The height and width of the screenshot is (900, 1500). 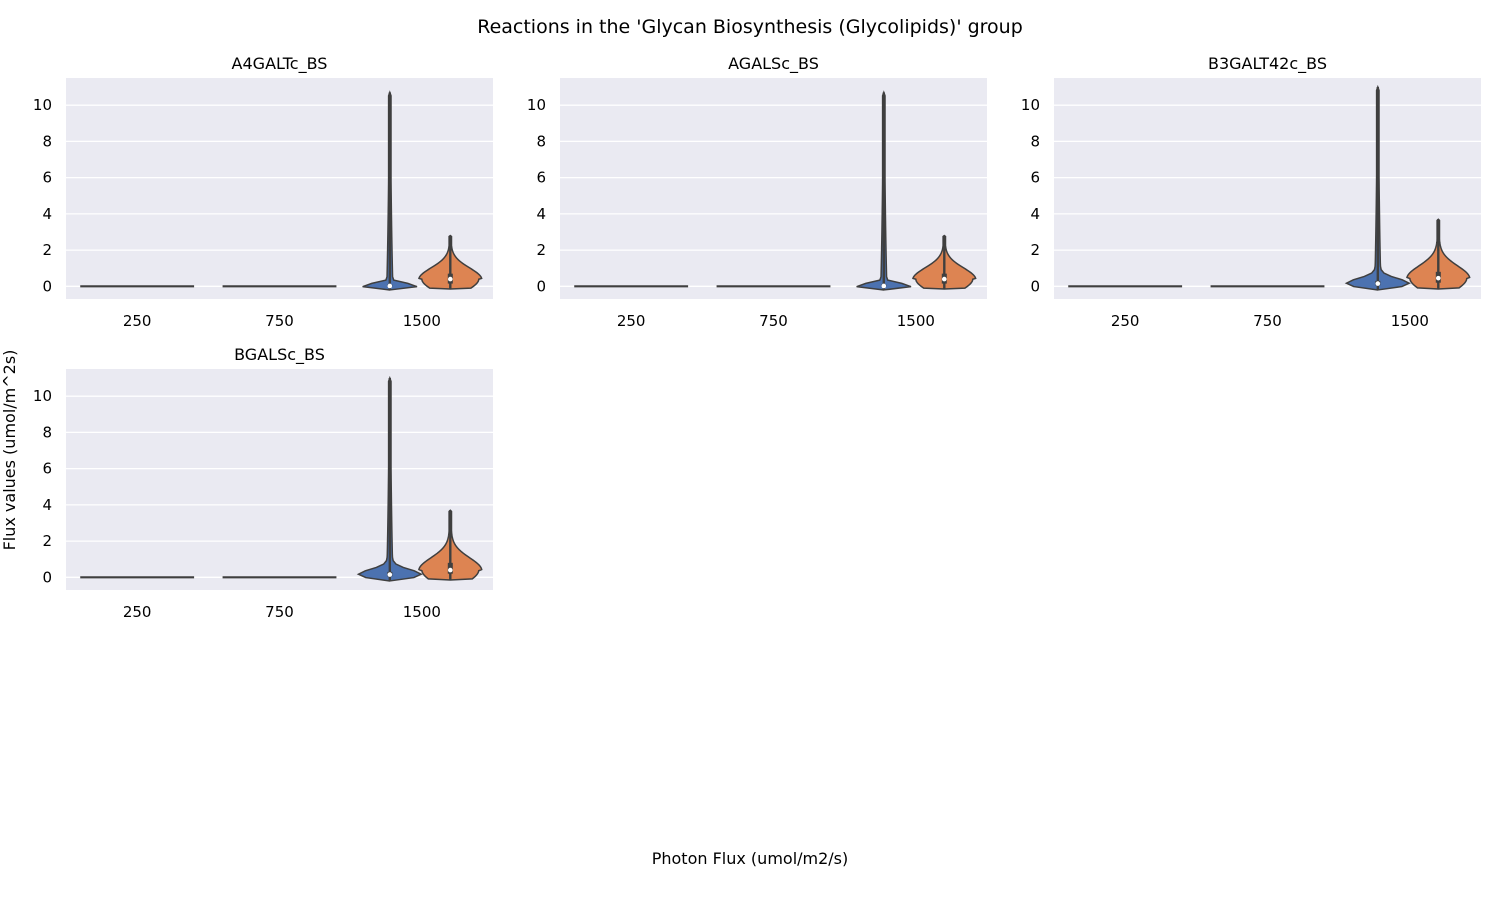 I want to click on panel-2: AGALSc_BS 0 2 4 6 8 10 250 750 1500, so click(x=757, y=192).